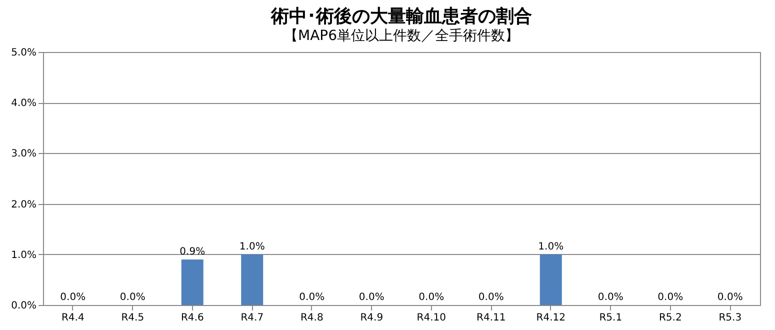 This screenshot has height=330, width=775. I want to click on y-tick-label: 2.0%, so click(23, 204).